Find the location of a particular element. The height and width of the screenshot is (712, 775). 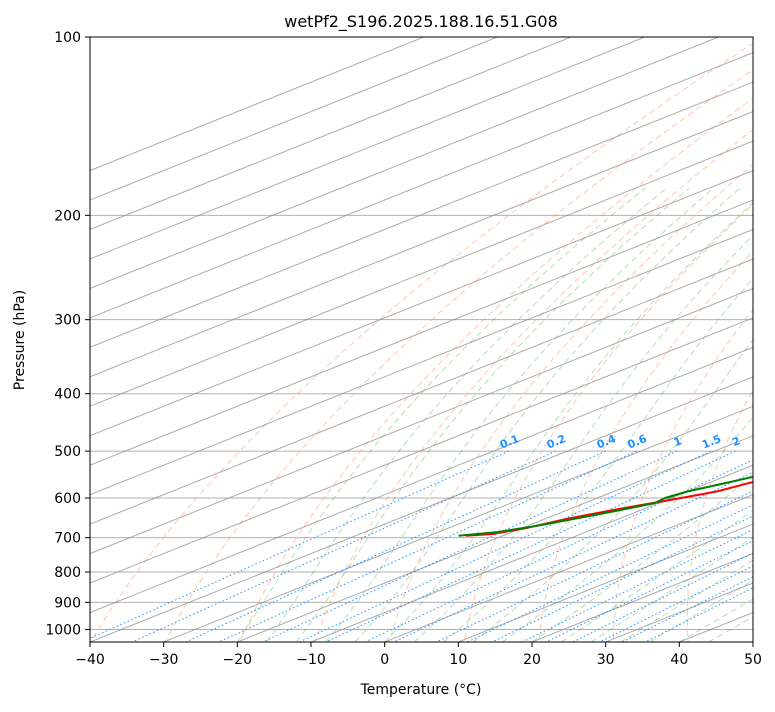

y-tick-label: 500 is located at coordinates (67, 452).